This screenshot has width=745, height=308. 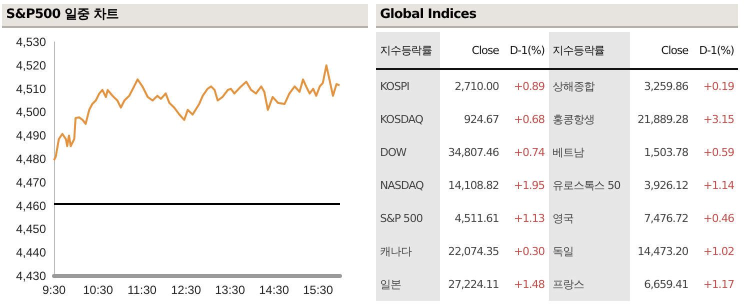 I want to click on text: 1,503.78, so click(x=666, y=152).